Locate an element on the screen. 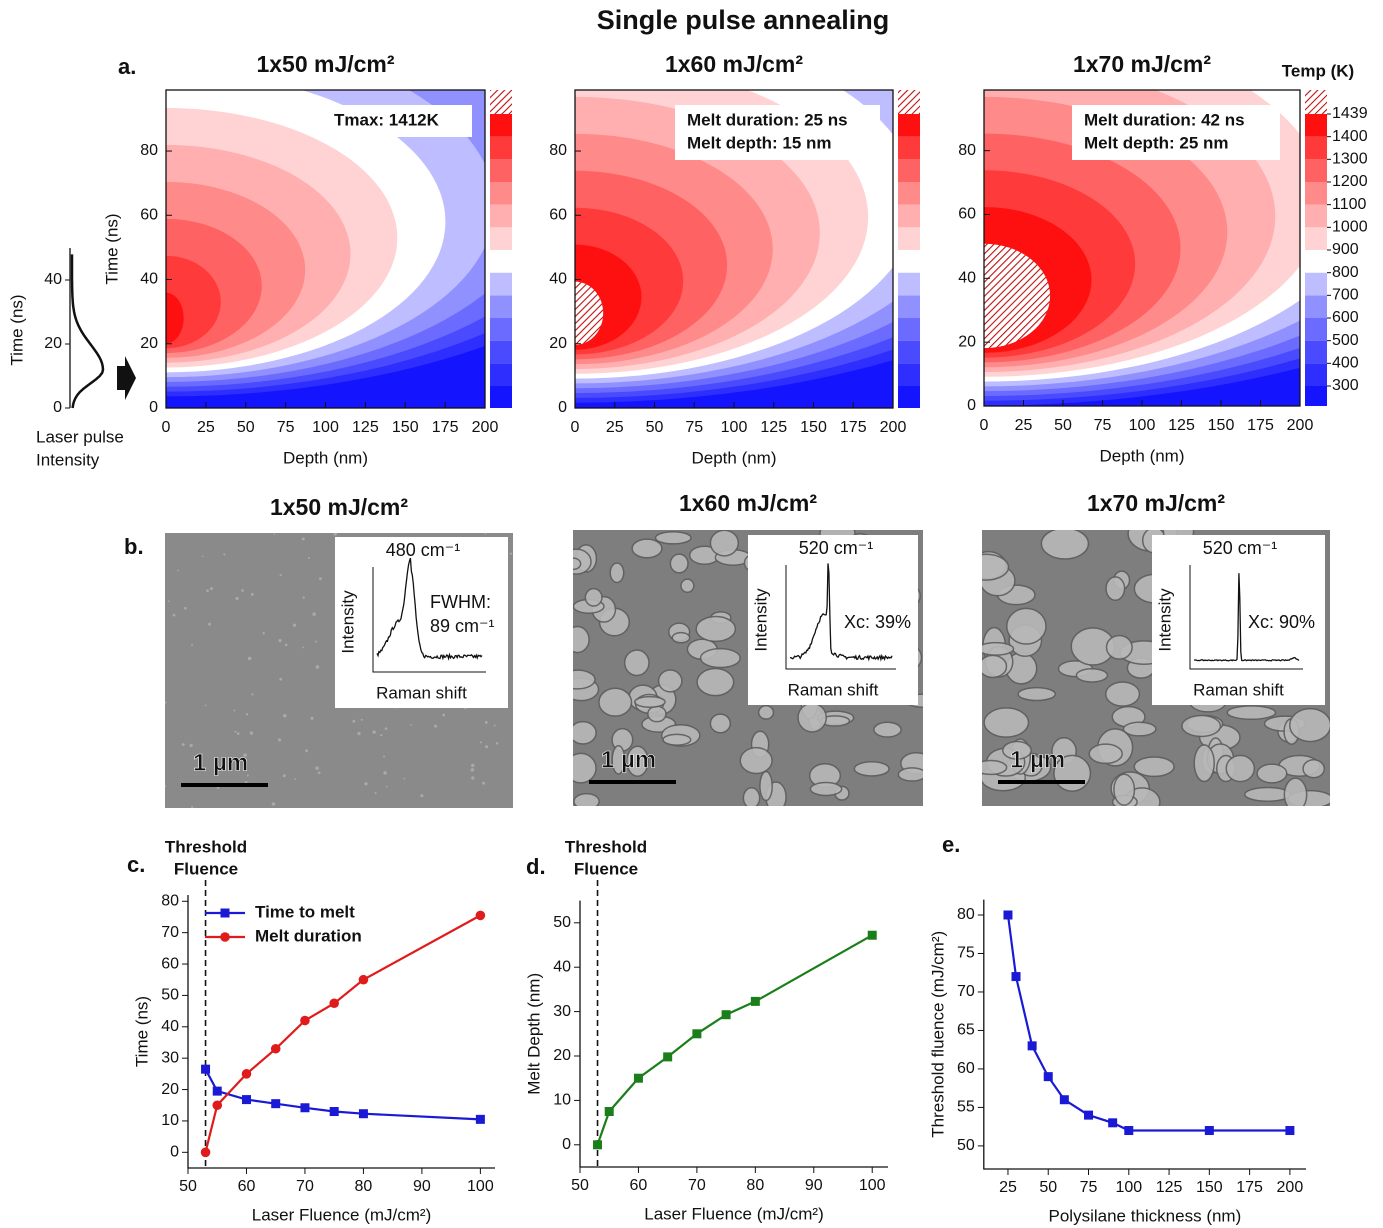  x-tick-label: 200 is located at coordinates (1300, 425).